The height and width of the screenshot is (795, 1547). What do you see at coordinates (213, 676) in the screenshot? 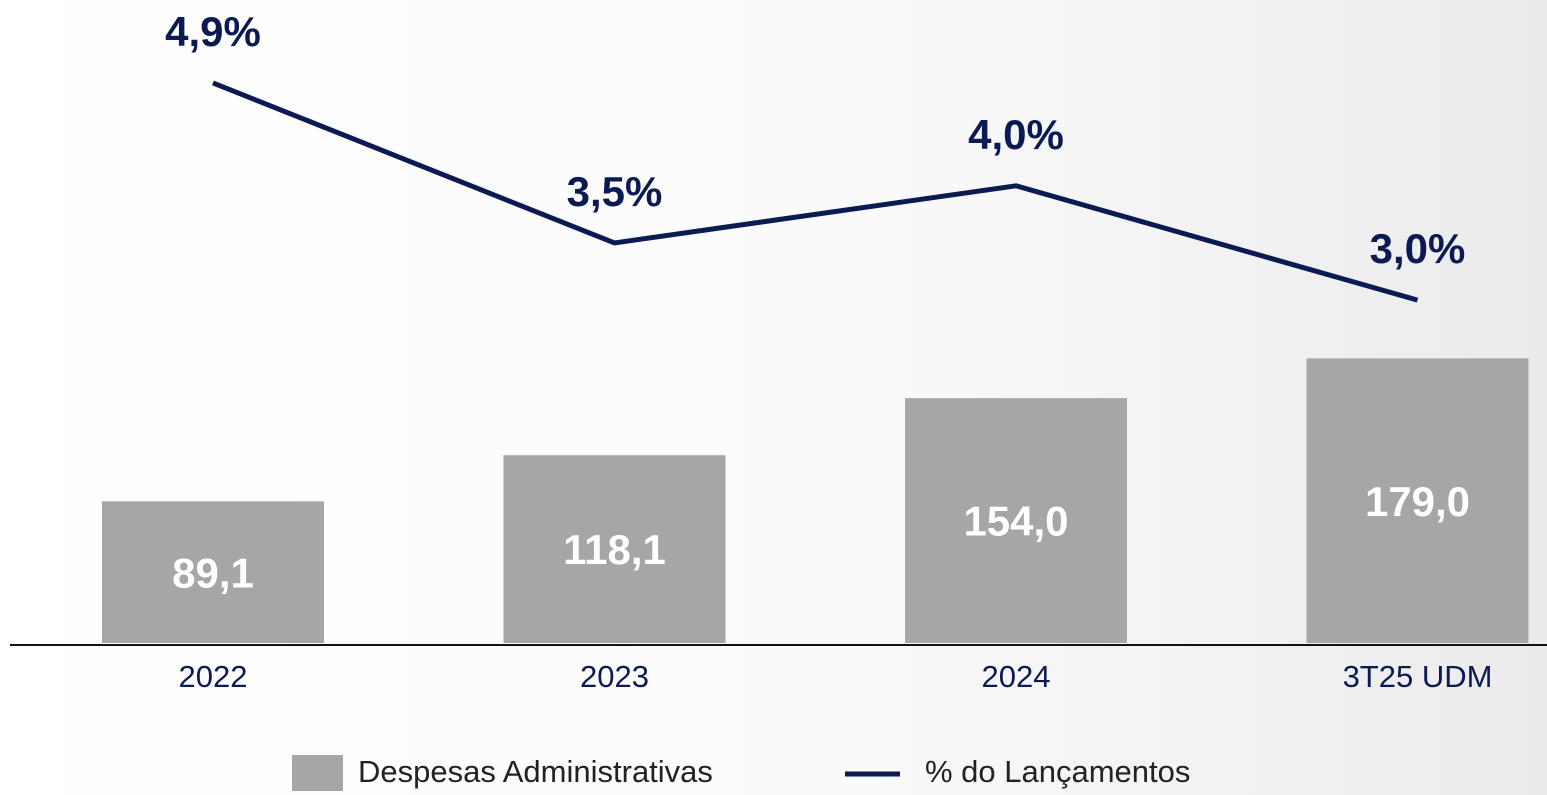
I see `x-tick-label: 2022` at bounding box center [213, 676].